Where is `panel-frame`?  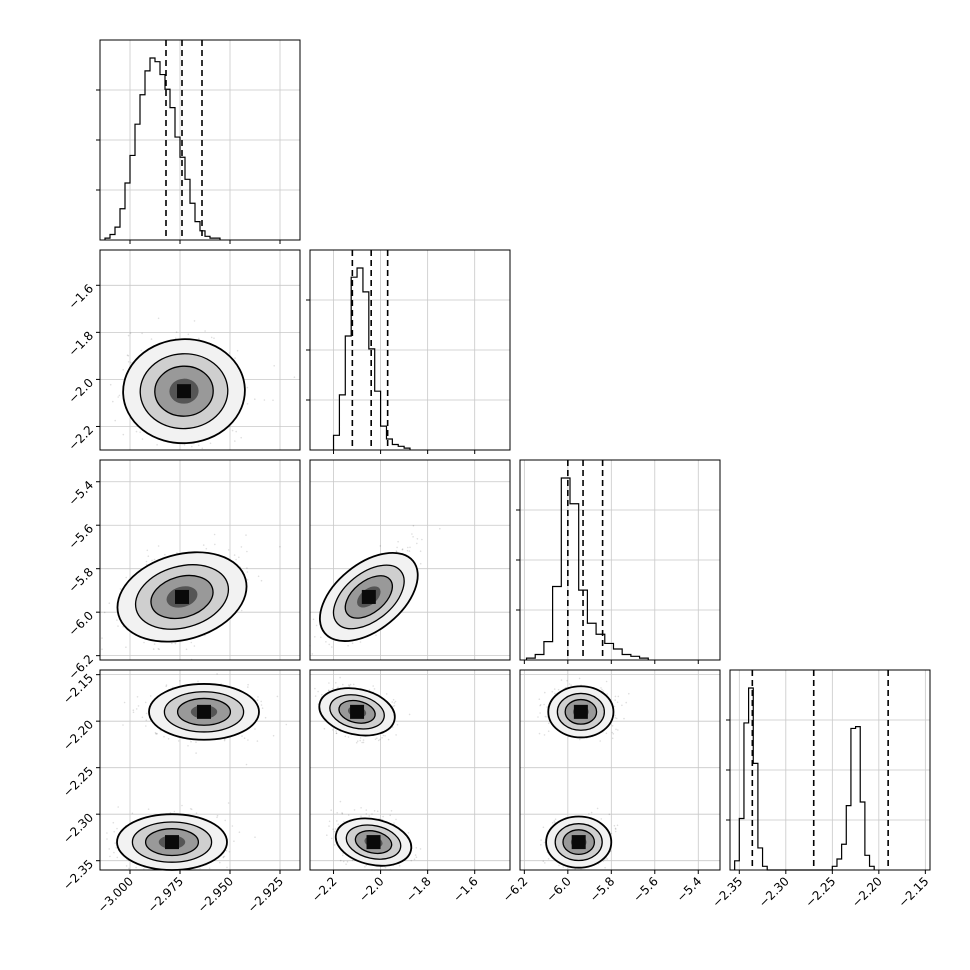
panel-frame is located at coordinates (200, 560).